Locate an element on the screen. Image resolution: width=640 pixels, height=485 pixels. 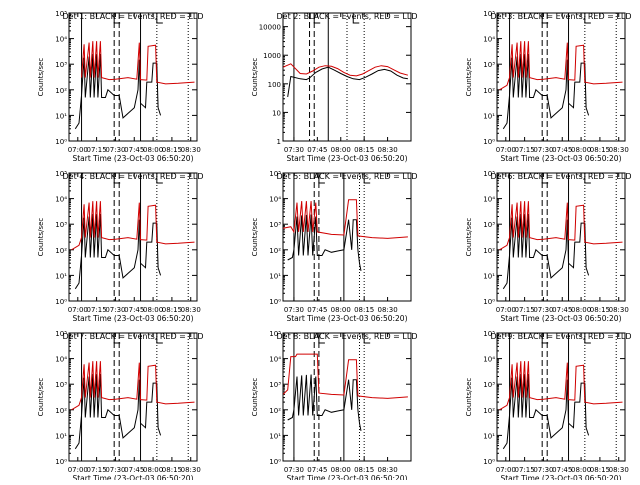
panel-title: Det 5: BLACK = Events, RED = LLD is located at coordinates (347, 176).